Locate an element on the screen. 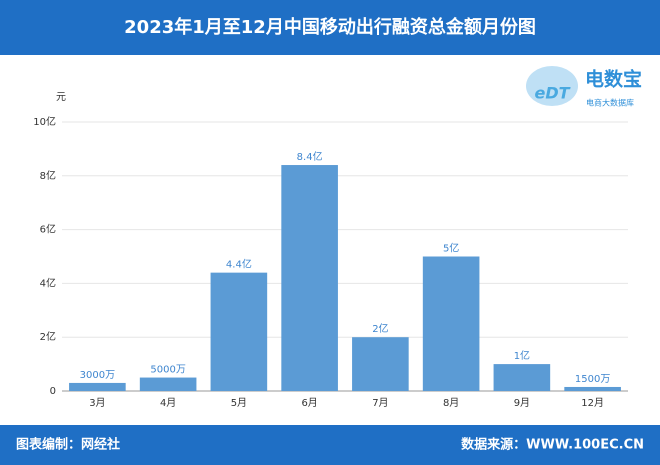 This screenshot has height=465, width=660. x-tick-label: 8月 is located at coordinates (451, 403).